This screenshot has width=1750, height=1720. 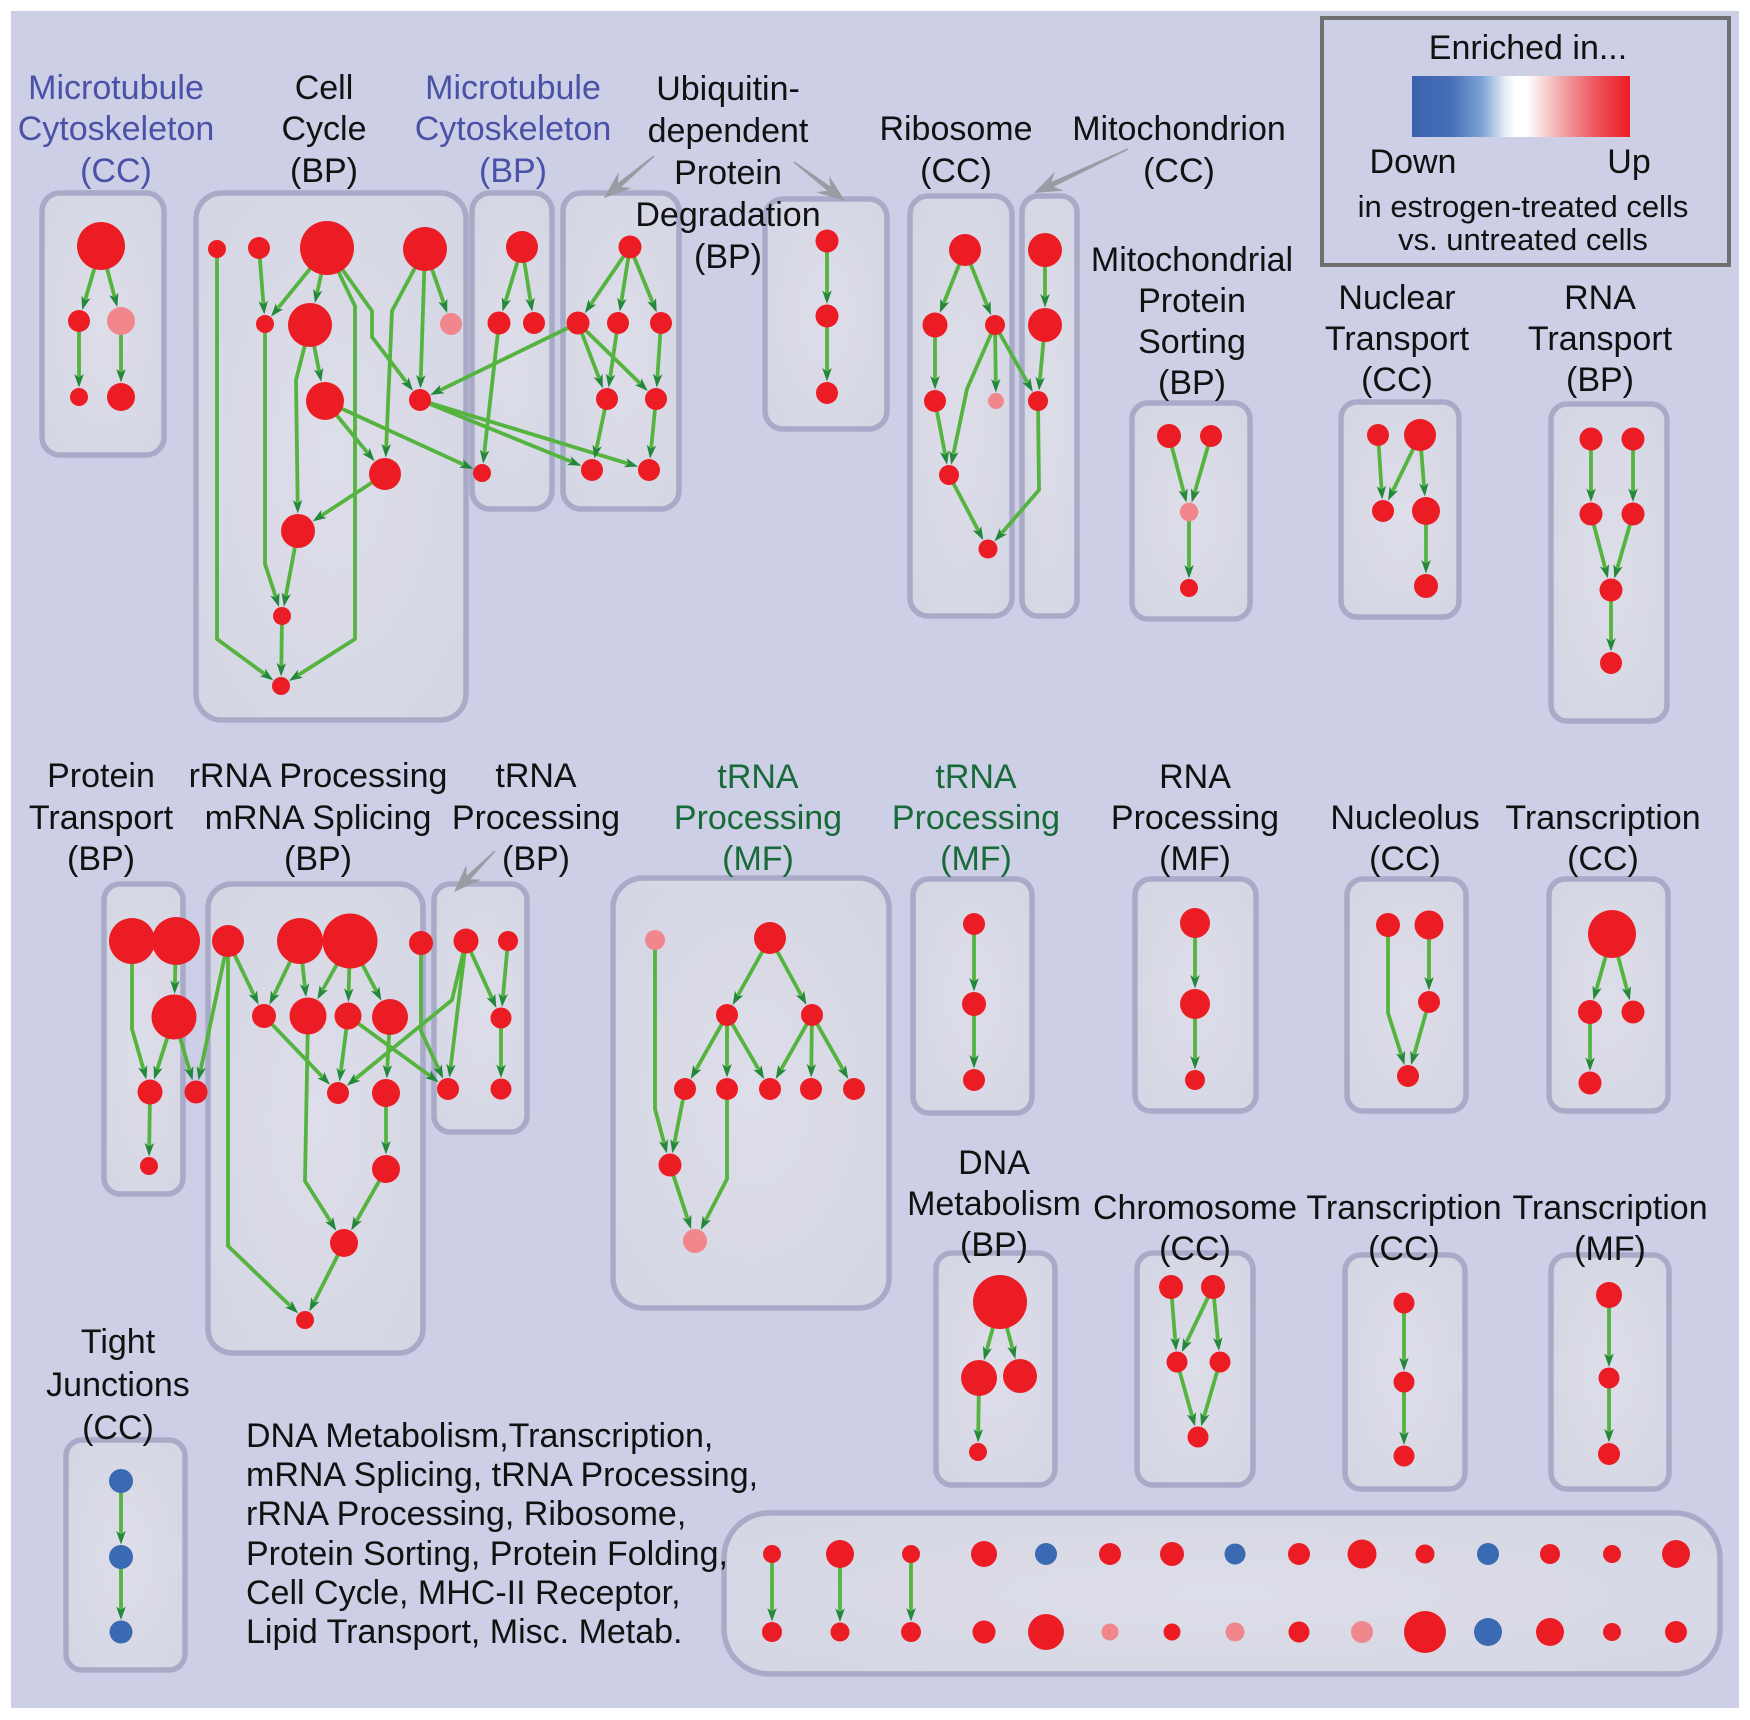 What do you see at coordinates (1195, 1208) in the screenshot?
I see `svg-text: Chromosome` at bounding box center [1195, 1208].